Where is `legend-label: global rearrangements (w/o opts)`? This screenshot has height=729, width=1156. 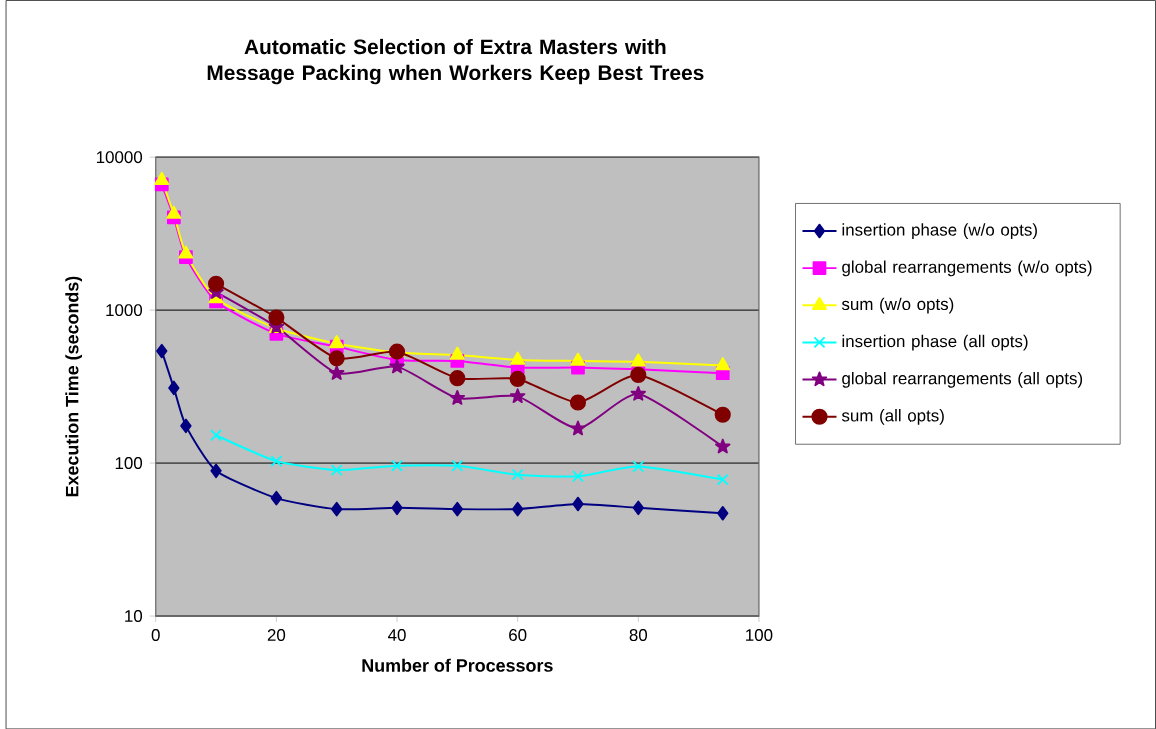
legend-label: global rearrangements (w/o opts) is located at coordinates (967, 268).